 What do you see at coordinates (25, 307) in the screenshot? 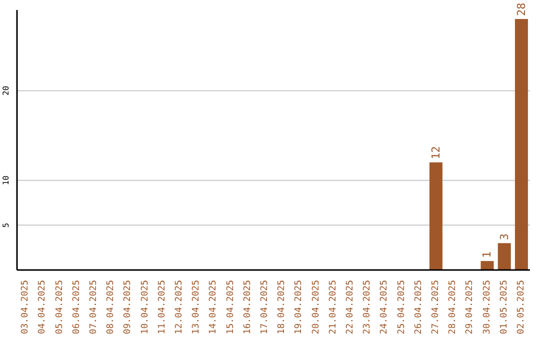
I see `x-tick-label: 03.04.2025` at bounding box center [25, 307].